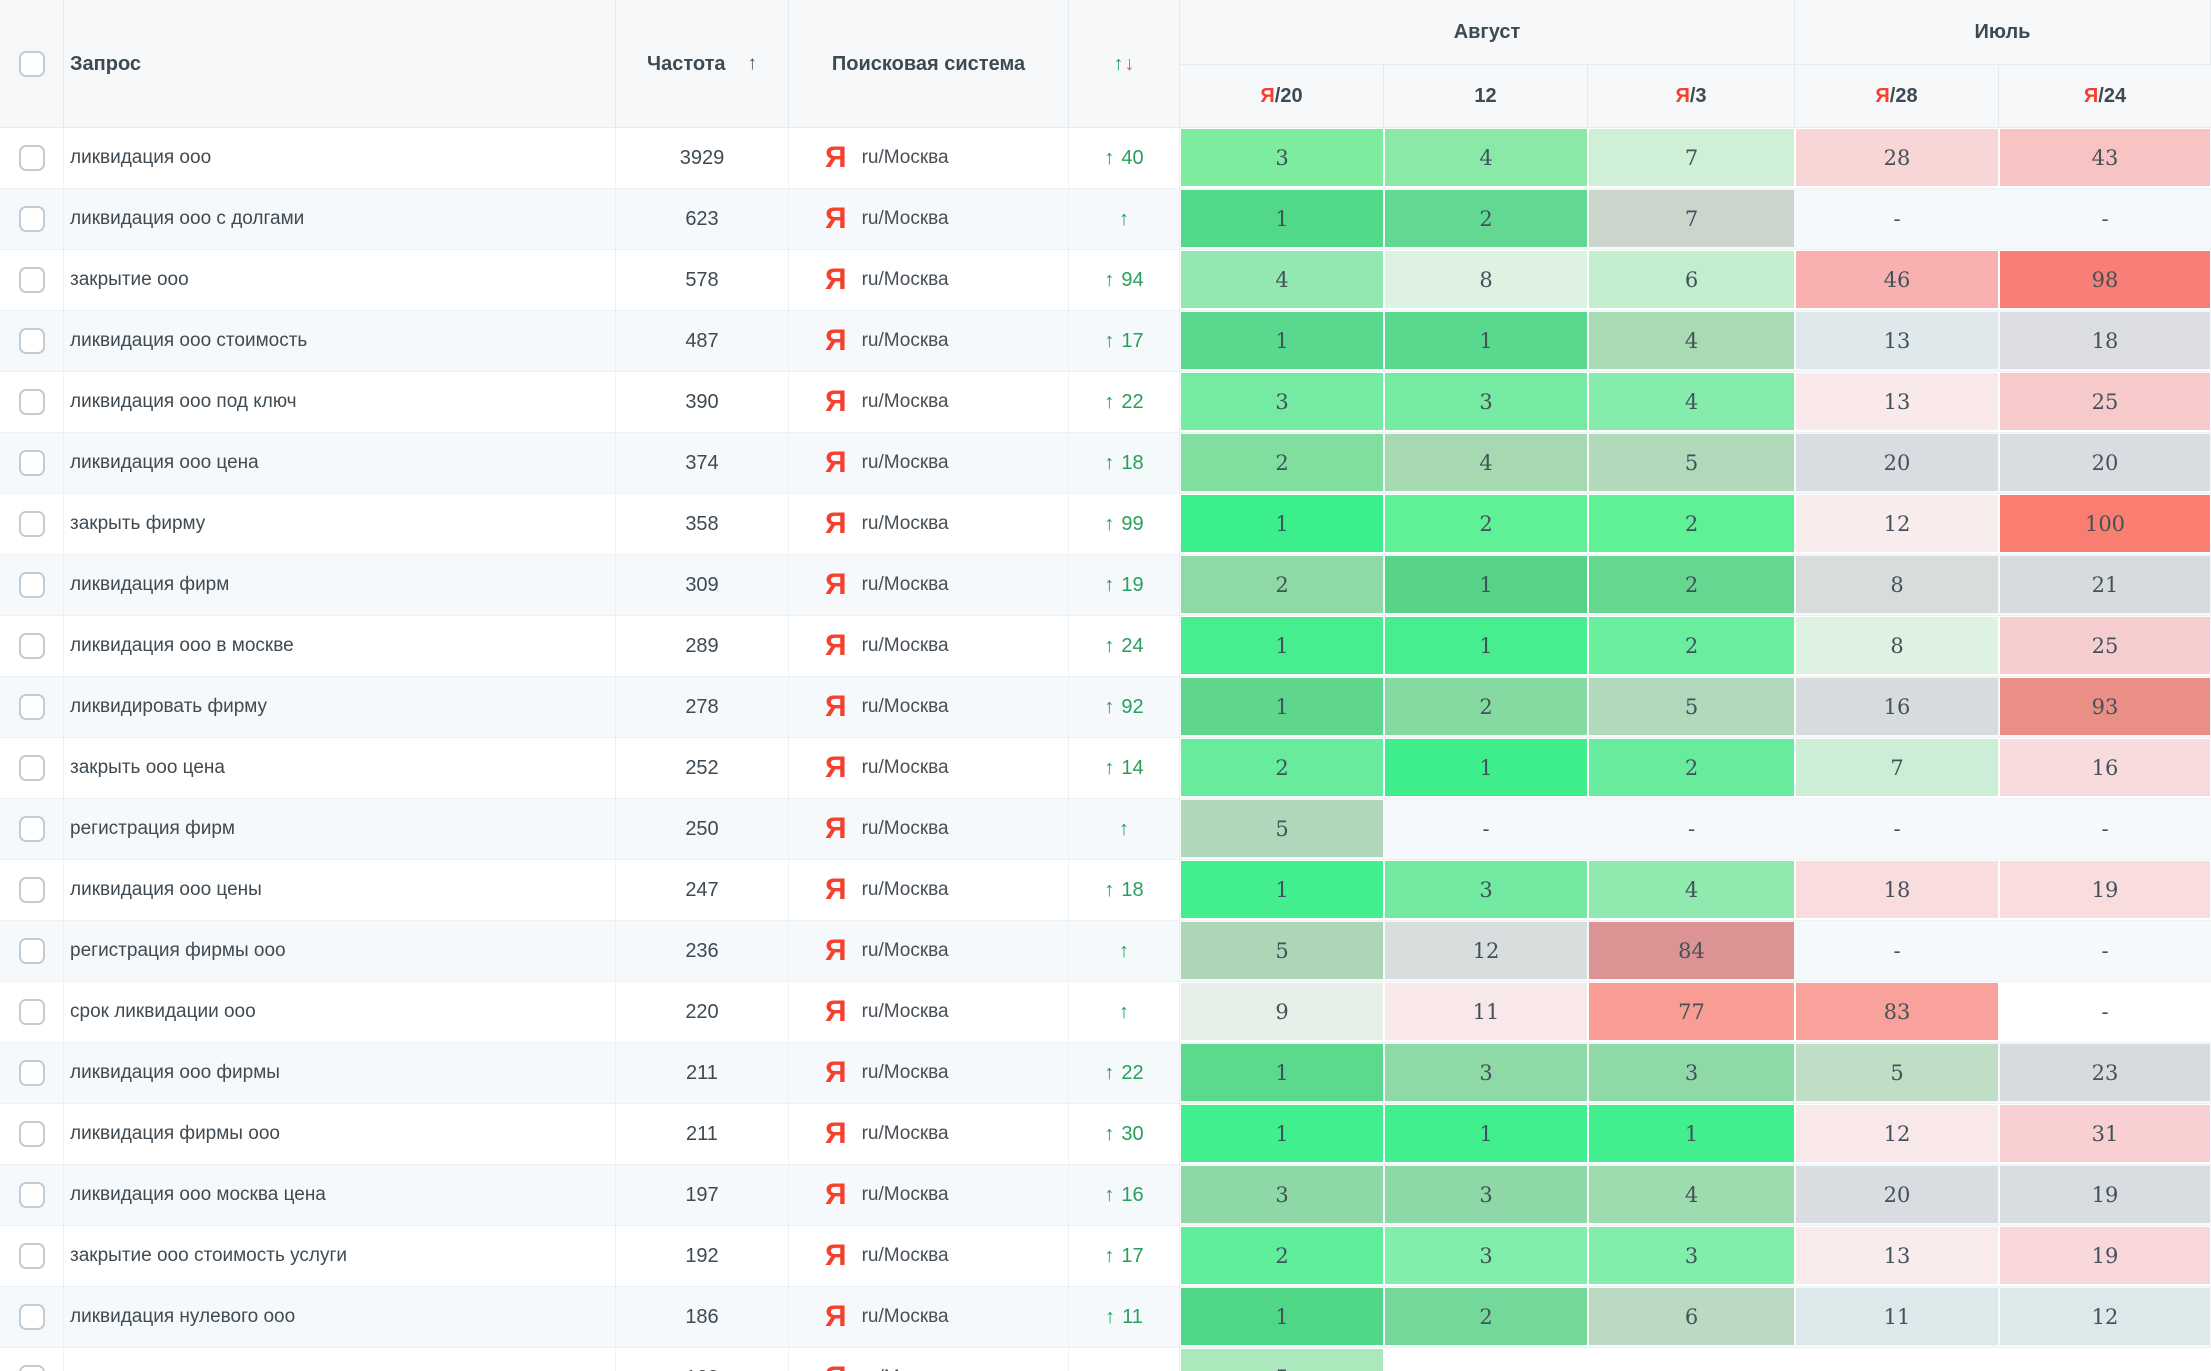 Image resolution: width=2211 pixels, height=1371 pixels. Describe the element at coordinates (340, 341) in the screenshot. I see `query-cell: ликвидация ооо стоимость` at that location.